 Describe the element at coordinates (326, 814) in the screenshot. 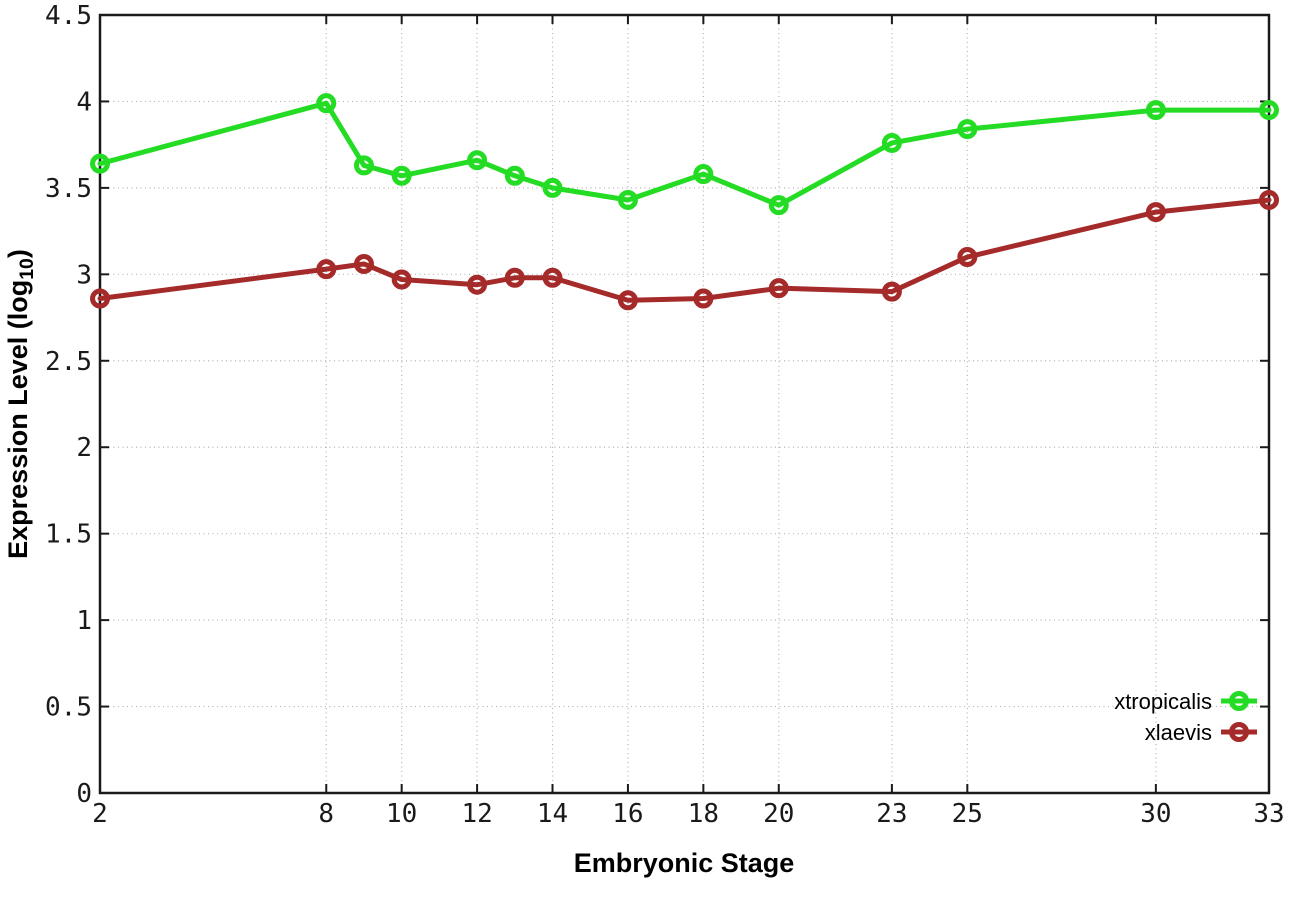

I see `x-tick-label: 8` at that location.